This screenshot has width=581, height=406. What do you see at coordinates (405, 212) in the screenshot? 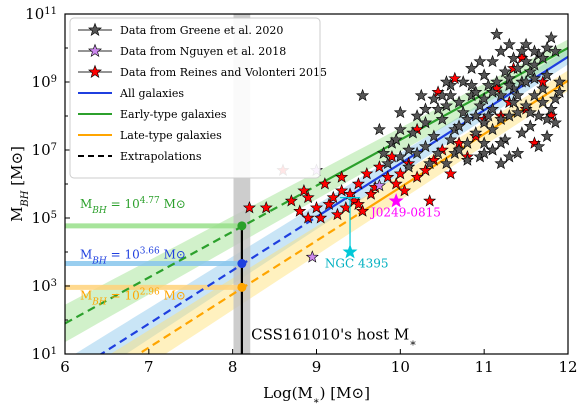
I see `highlight-label-0: J0249-0815` at bounding box center [405, 212].